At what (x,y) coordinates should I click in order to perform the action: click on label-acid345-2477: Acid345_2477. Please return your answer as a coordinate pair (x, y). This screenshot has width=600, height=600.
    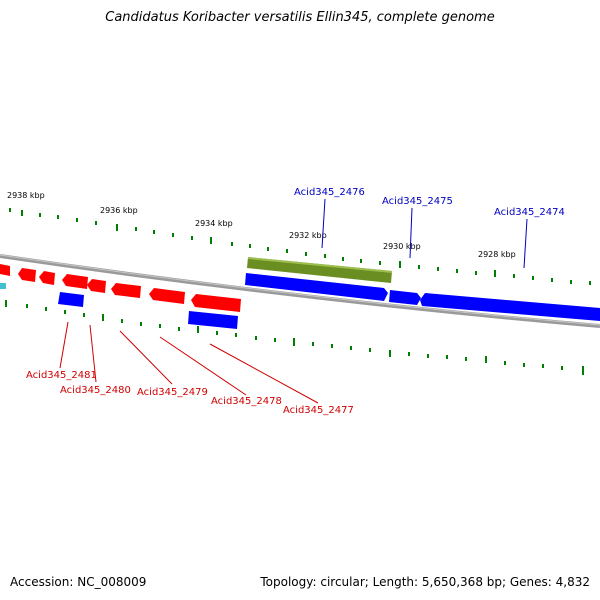
    Looking at the image, I should click on (318, 410).